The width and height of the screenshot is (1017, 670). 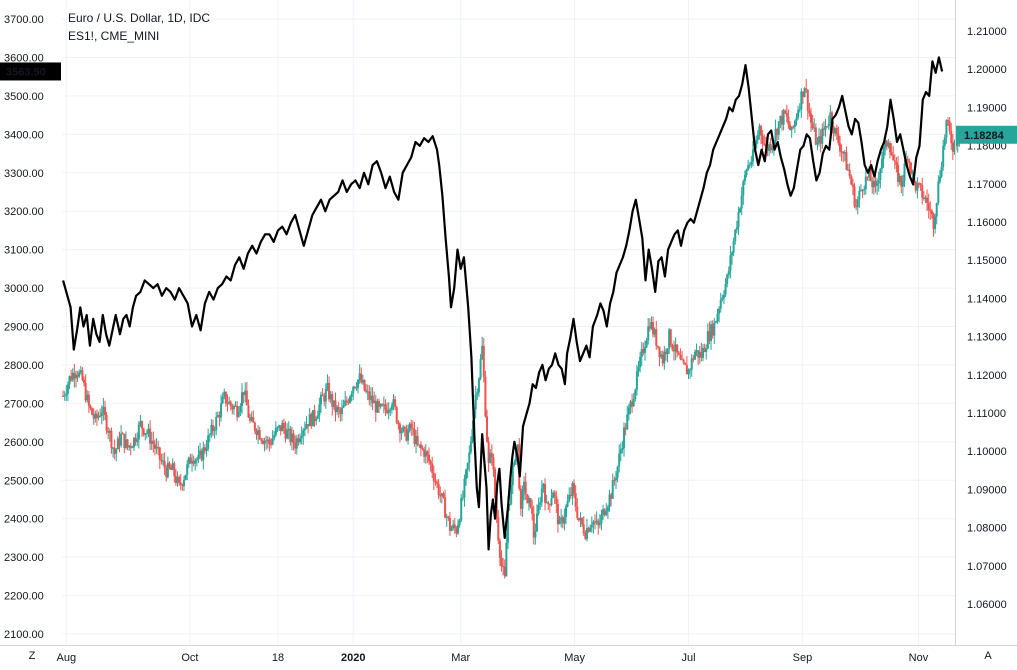 I want to click on auto-scale-button: A, so click(x=988, y=656).